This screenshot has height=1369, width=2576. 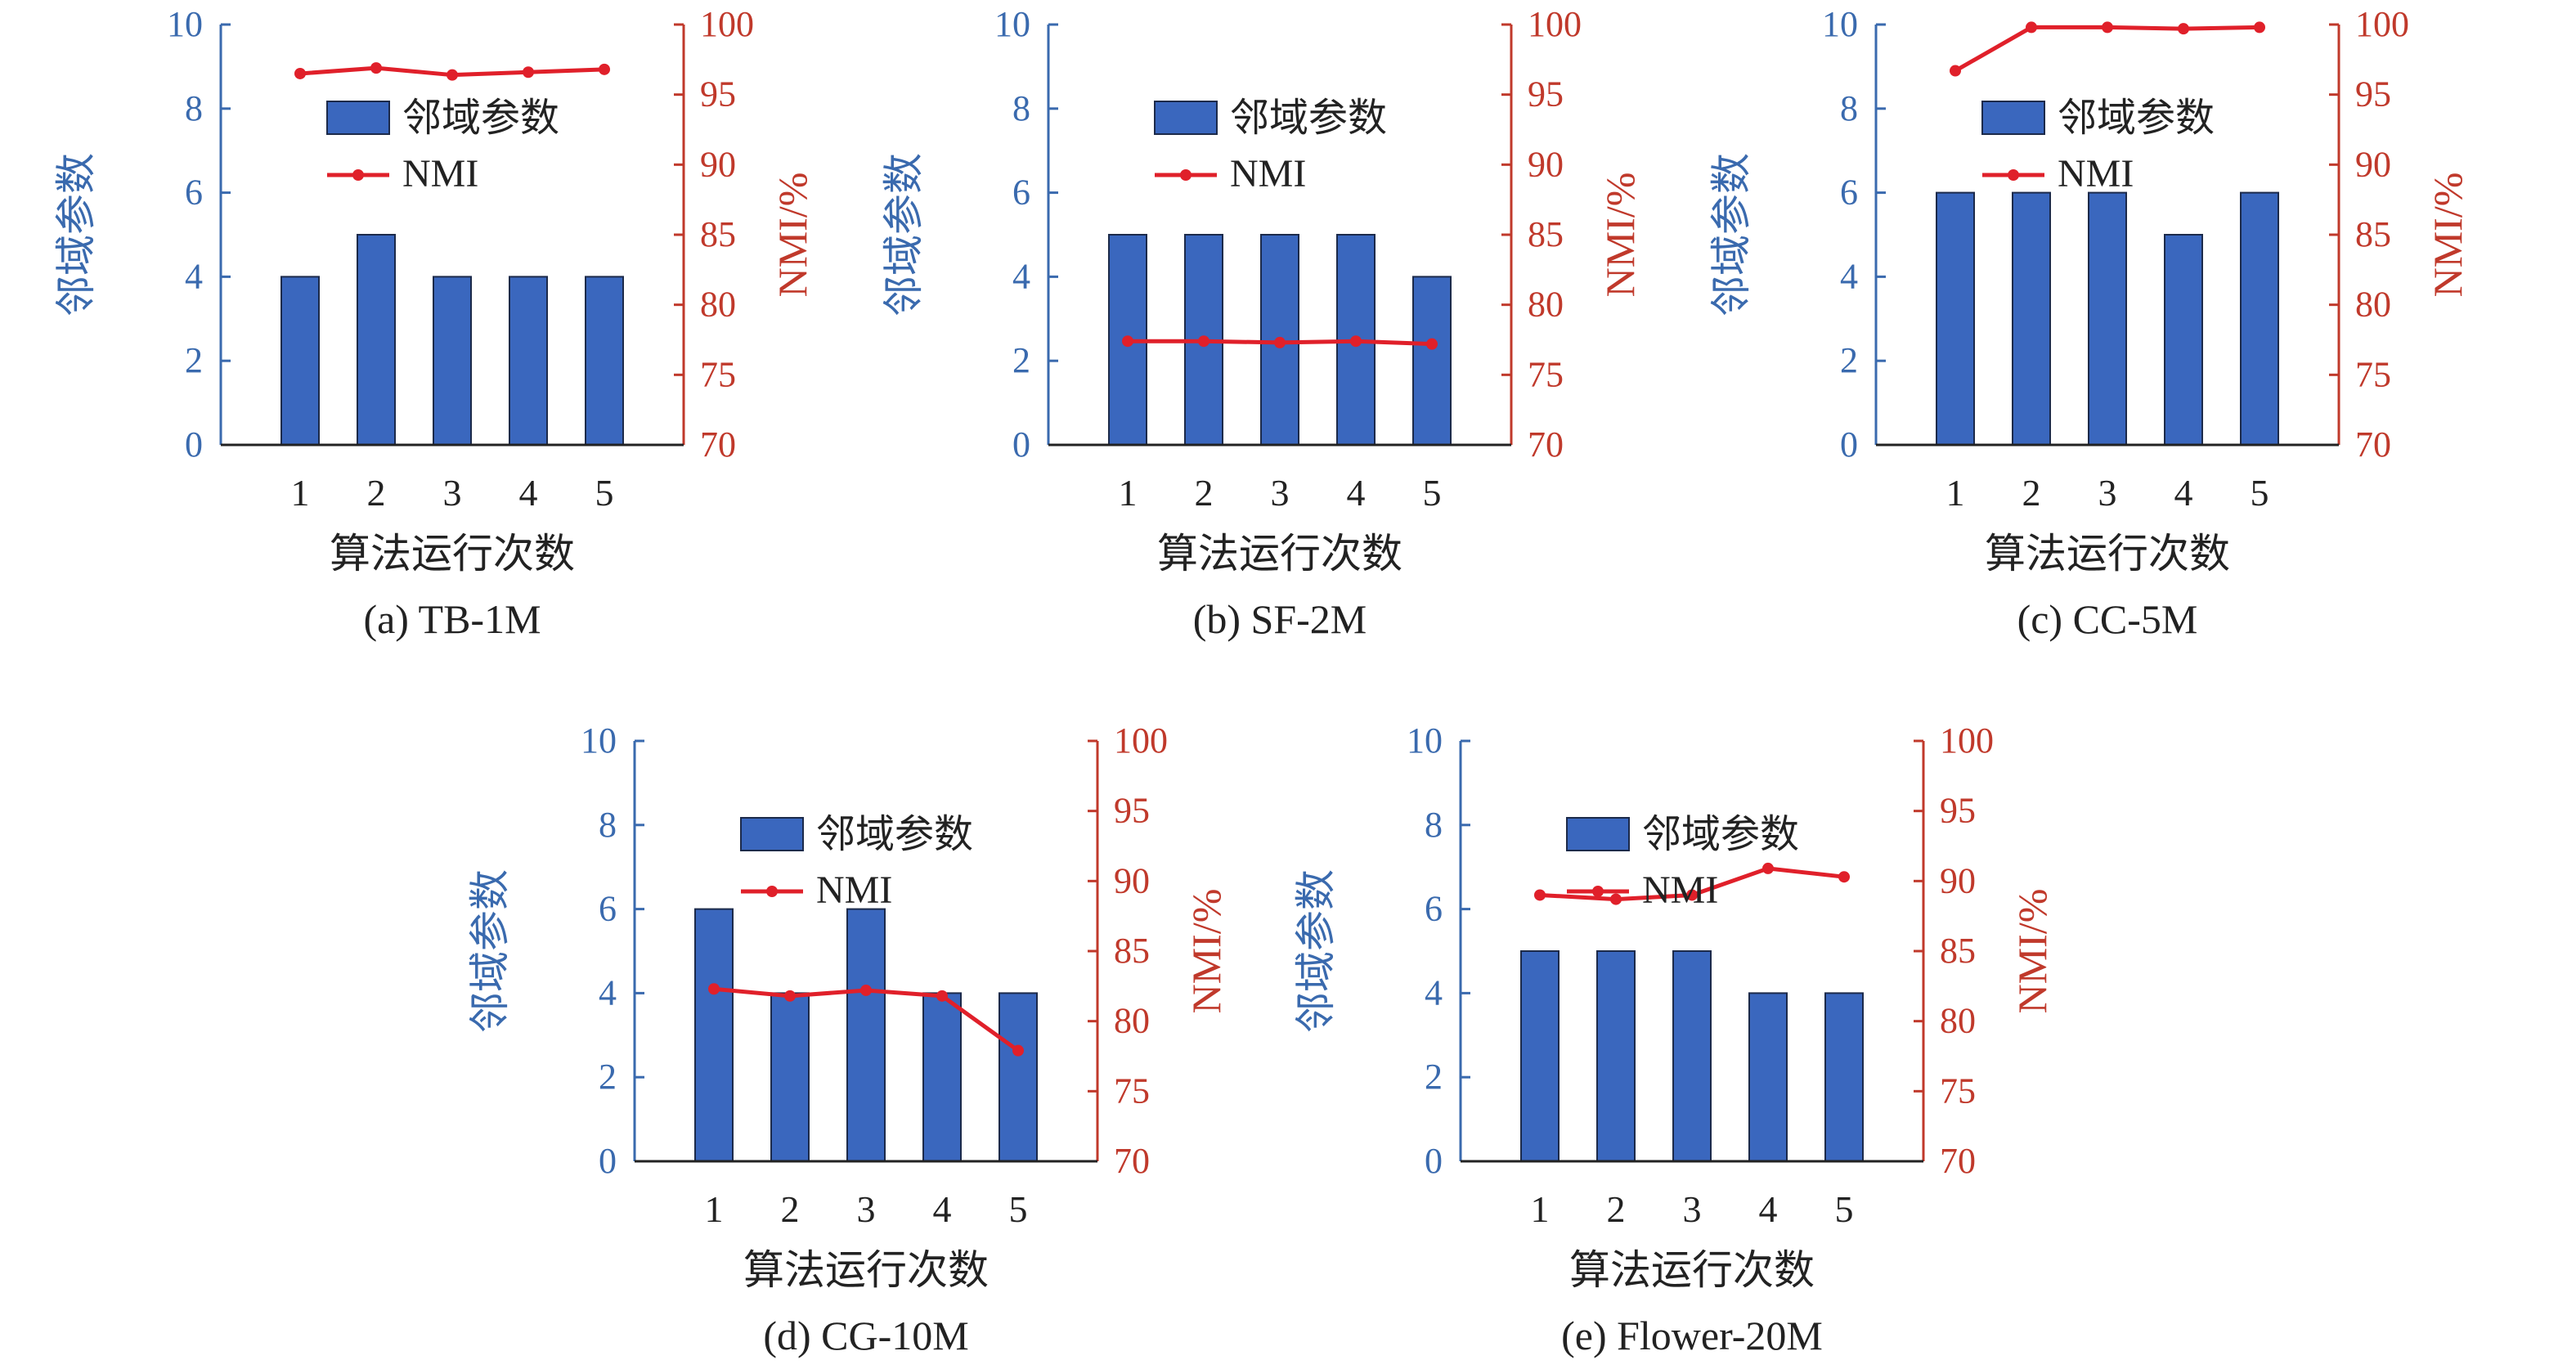 I want to click on panel-caption: (a) TB-1M, so click(x=452, y=619).